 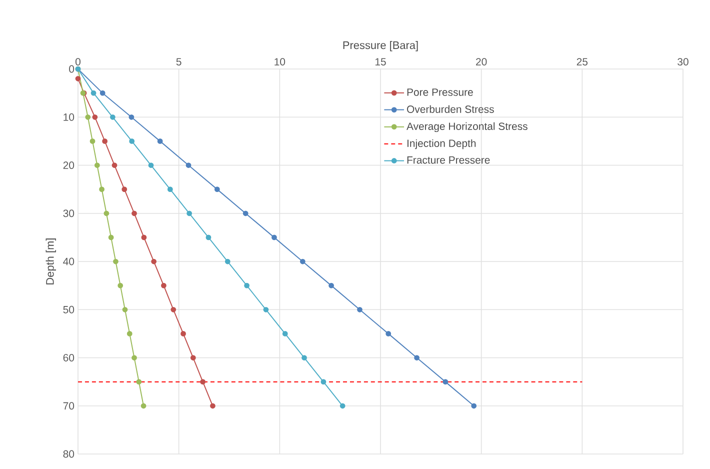 What do you see at coordinates (582, 62) in the screenshot?
I see `x-tick-label: 25` at bounding box center [582, 62].